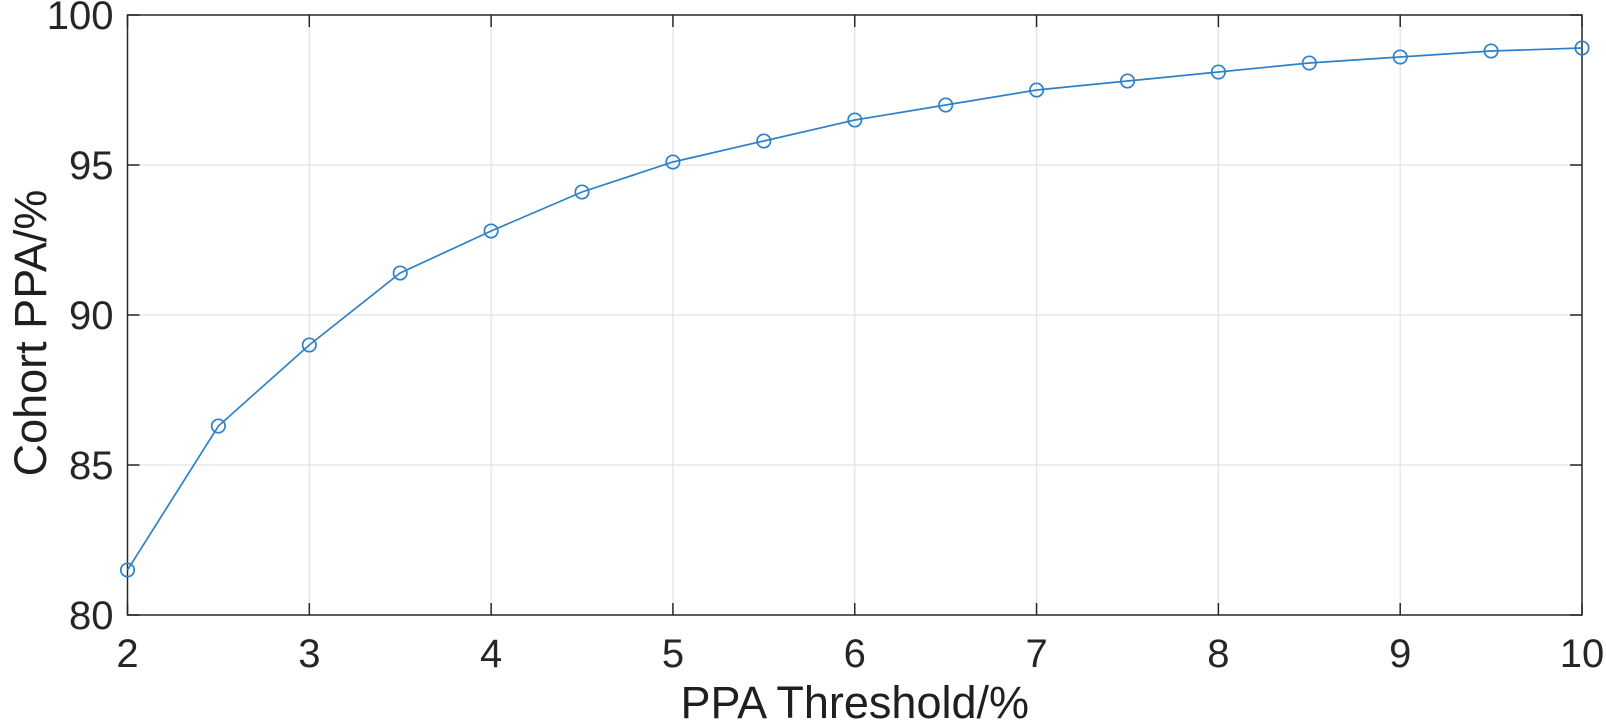 Image resolution: width=1606 pixels, height=725 pixels. Describe the element at coordinates (1218, 654) in the screenshot. I see `x-tick-label: 8` at that location.